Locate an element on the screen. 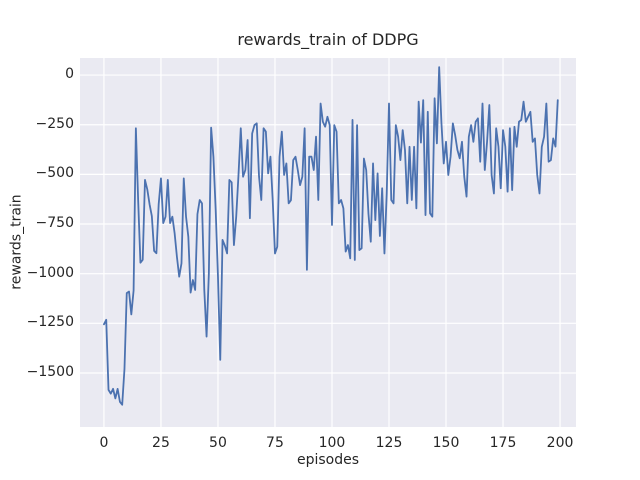  x-tick-label: 150 is located at coordinates (446, 443).